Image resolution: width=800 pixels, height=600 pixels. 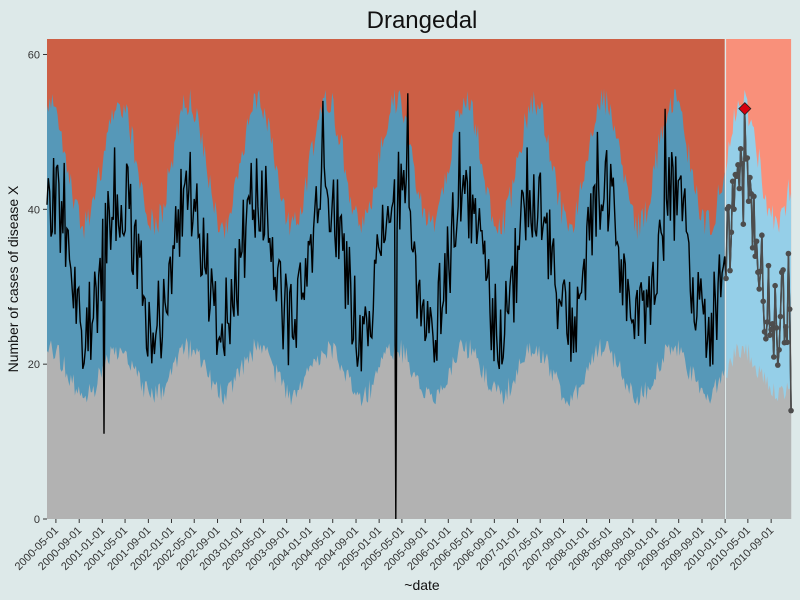 I want to click on y-tick-label: 0, so click(x=37, y=520).